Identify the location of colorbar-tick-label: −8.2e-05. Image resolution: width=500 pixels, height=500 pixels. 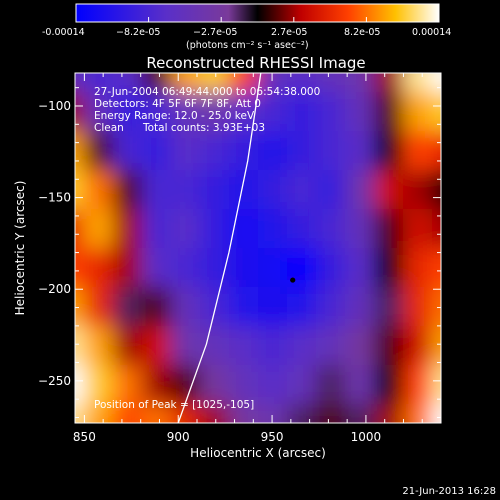
(138, 32).